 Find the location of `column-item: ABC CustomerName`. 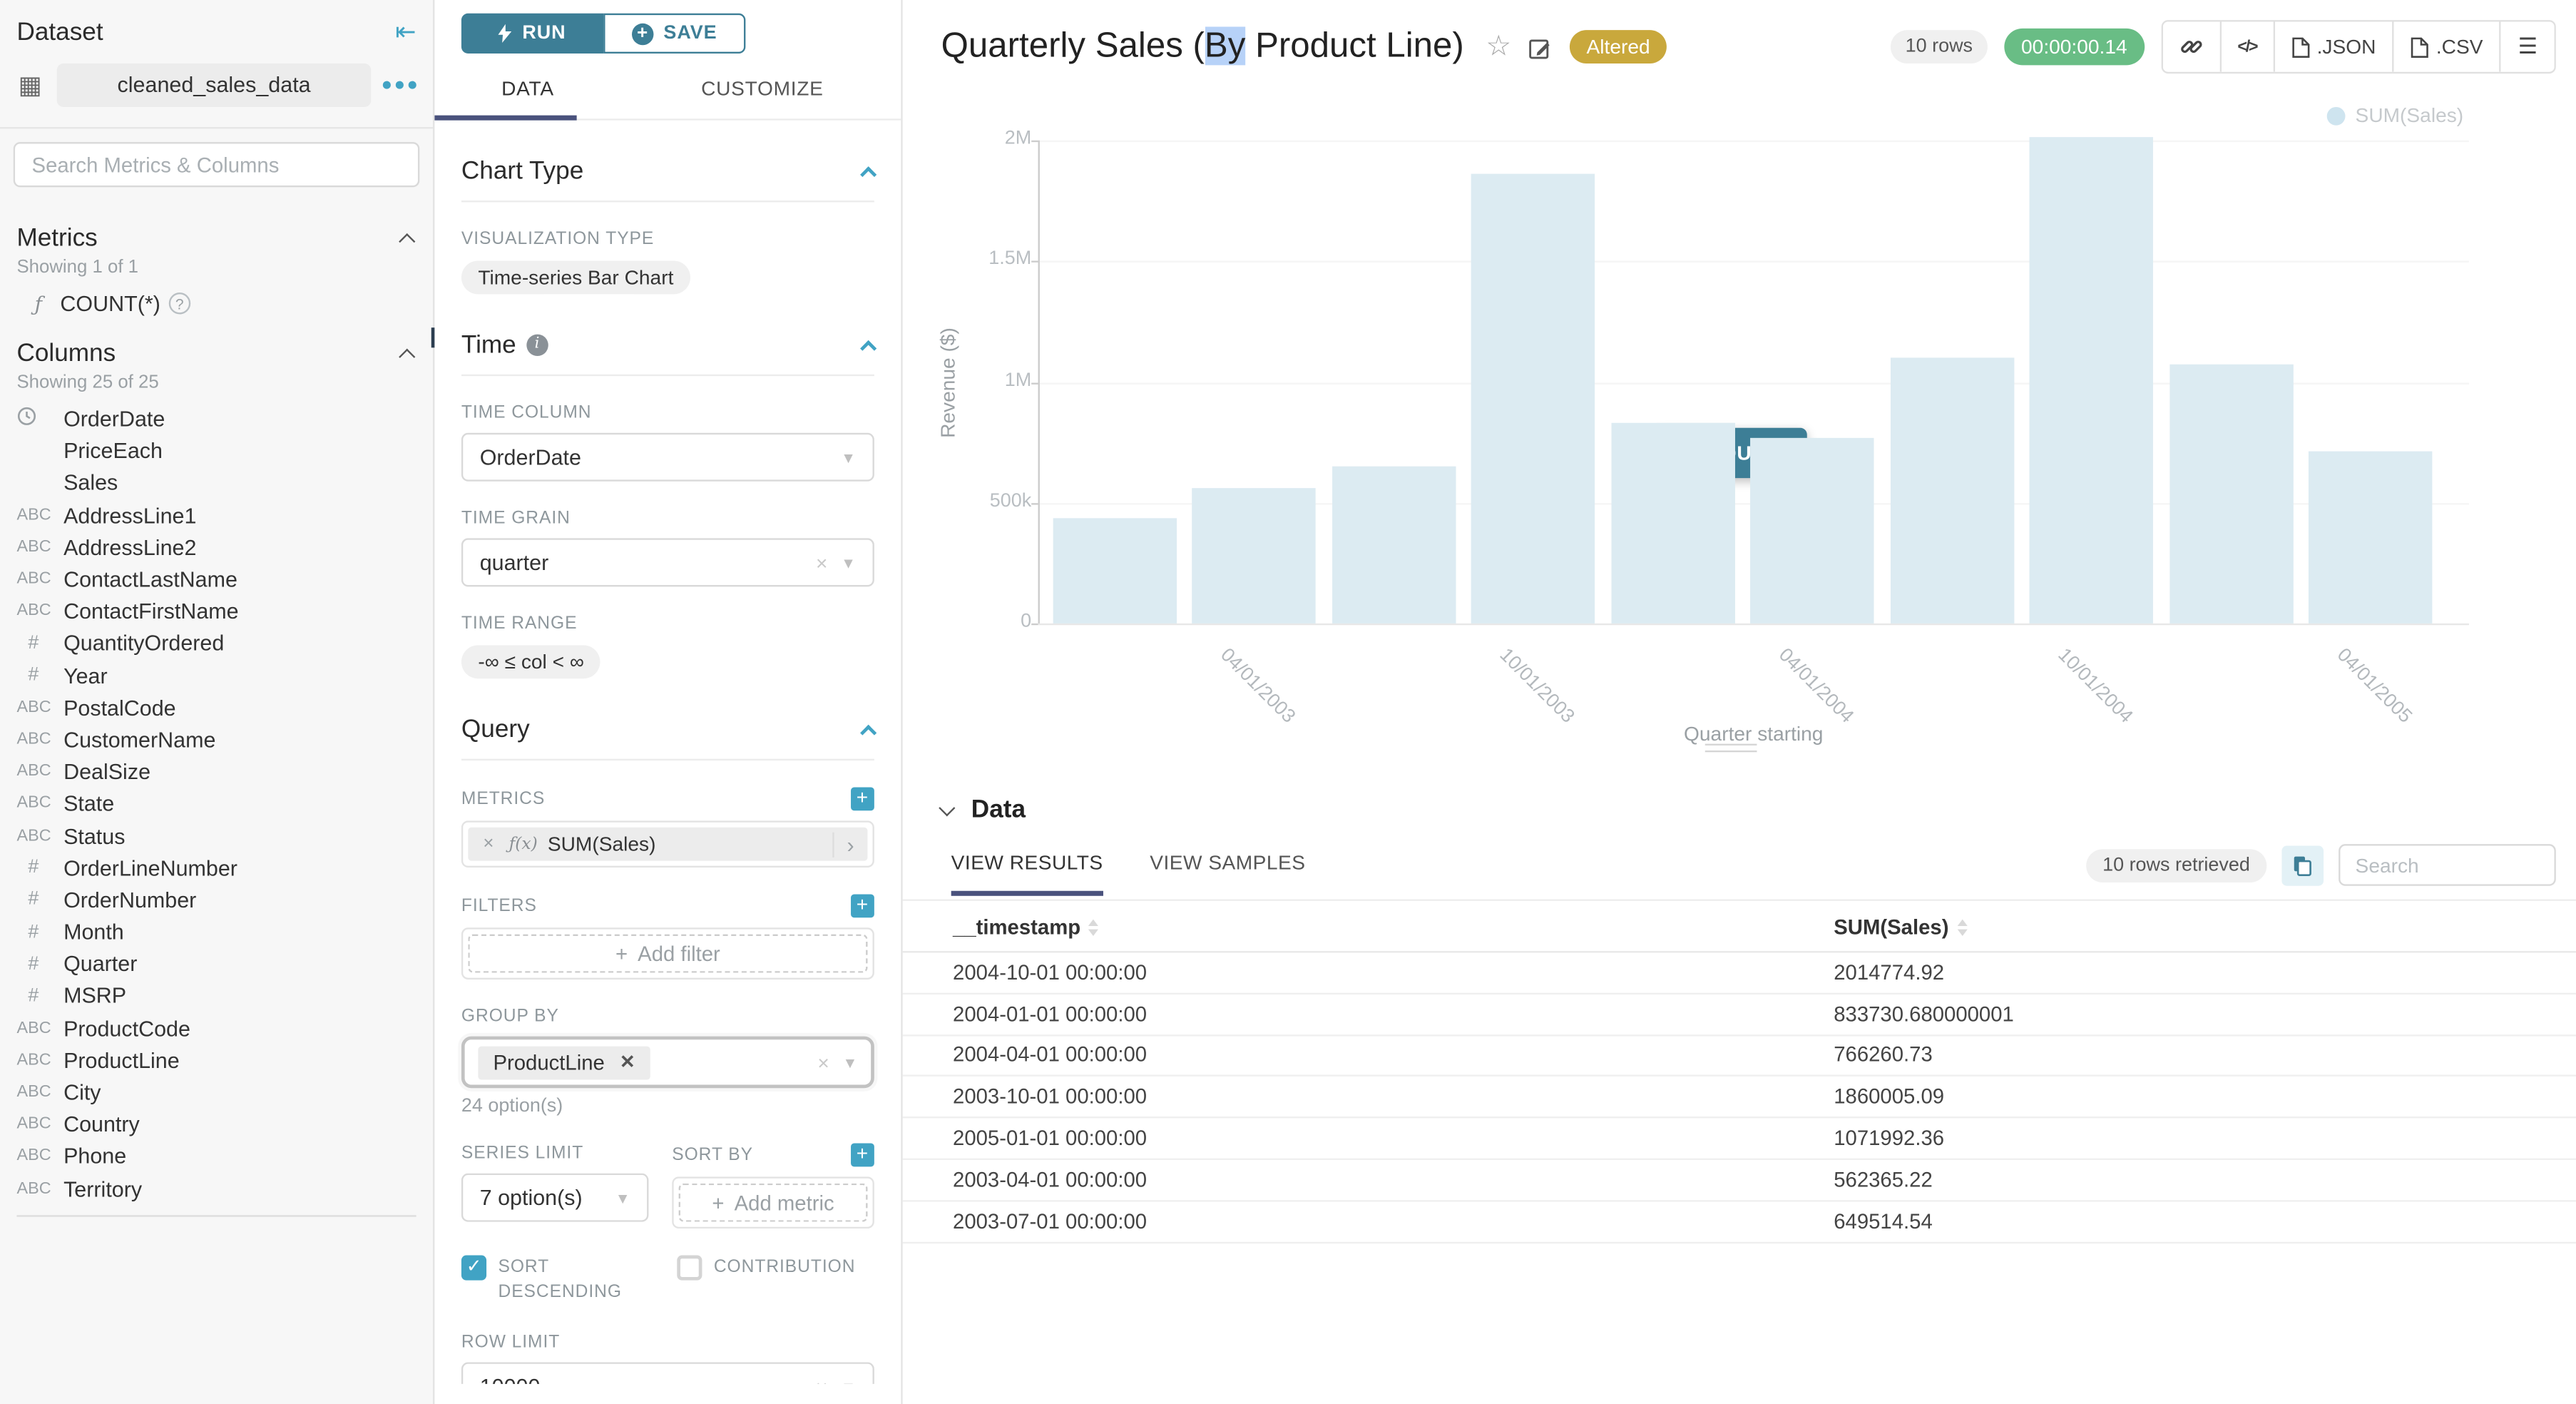

column-item: ABC CustomerName is located at coordinates (217, 739).